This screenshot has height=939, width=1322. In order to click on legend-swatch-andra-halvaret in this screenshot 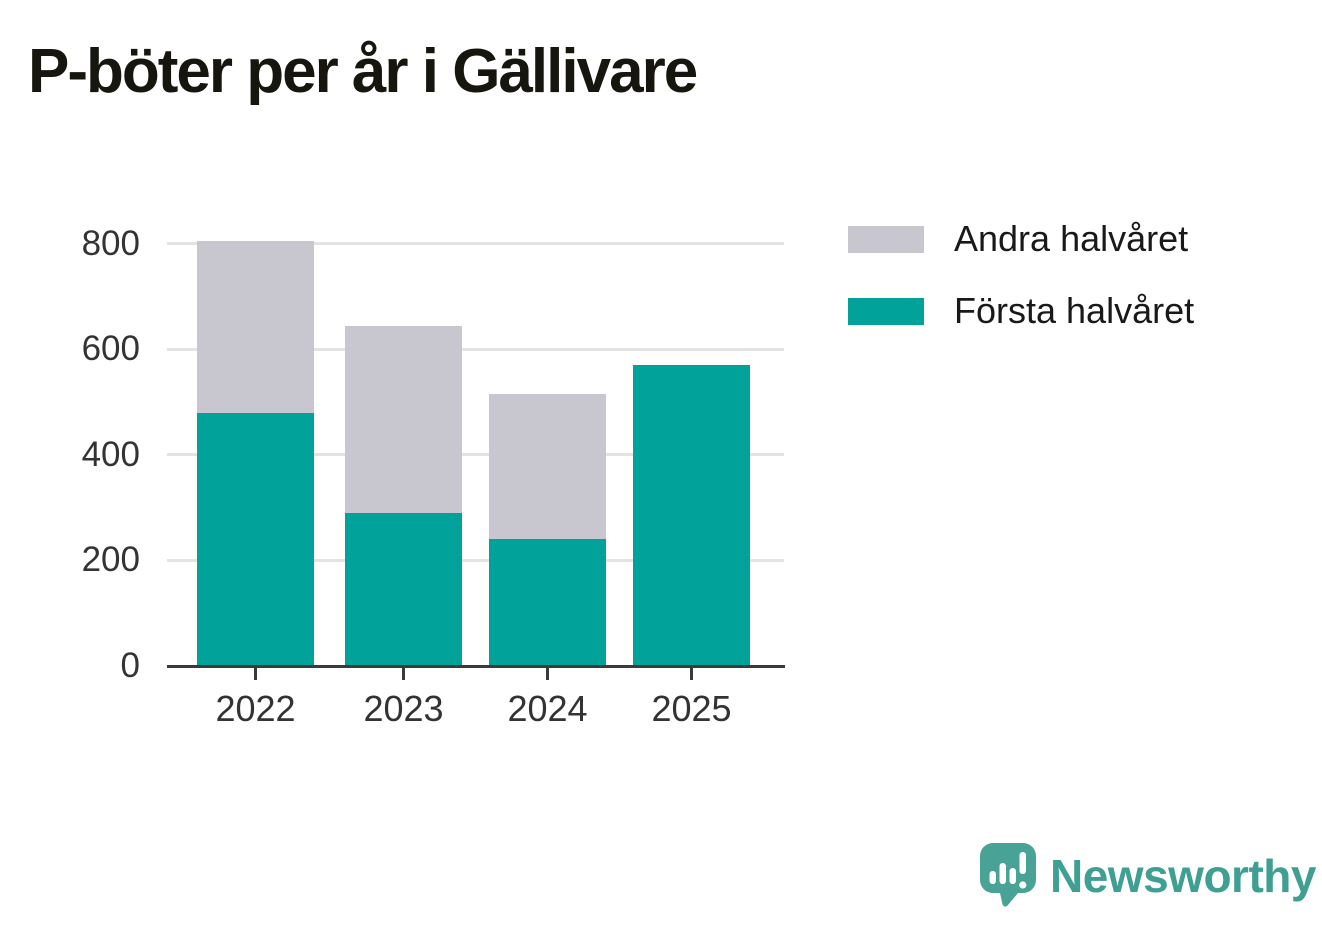, I will do `click(886, 239)`.